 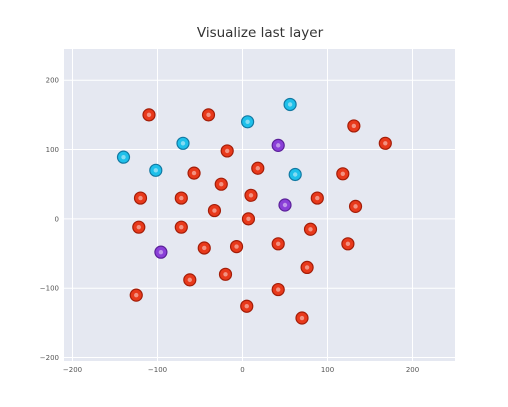 What do you see at coordinates (157, 370) in the screenshot?
I see `x-tick-label: −100` at bounding box center [157, 370].